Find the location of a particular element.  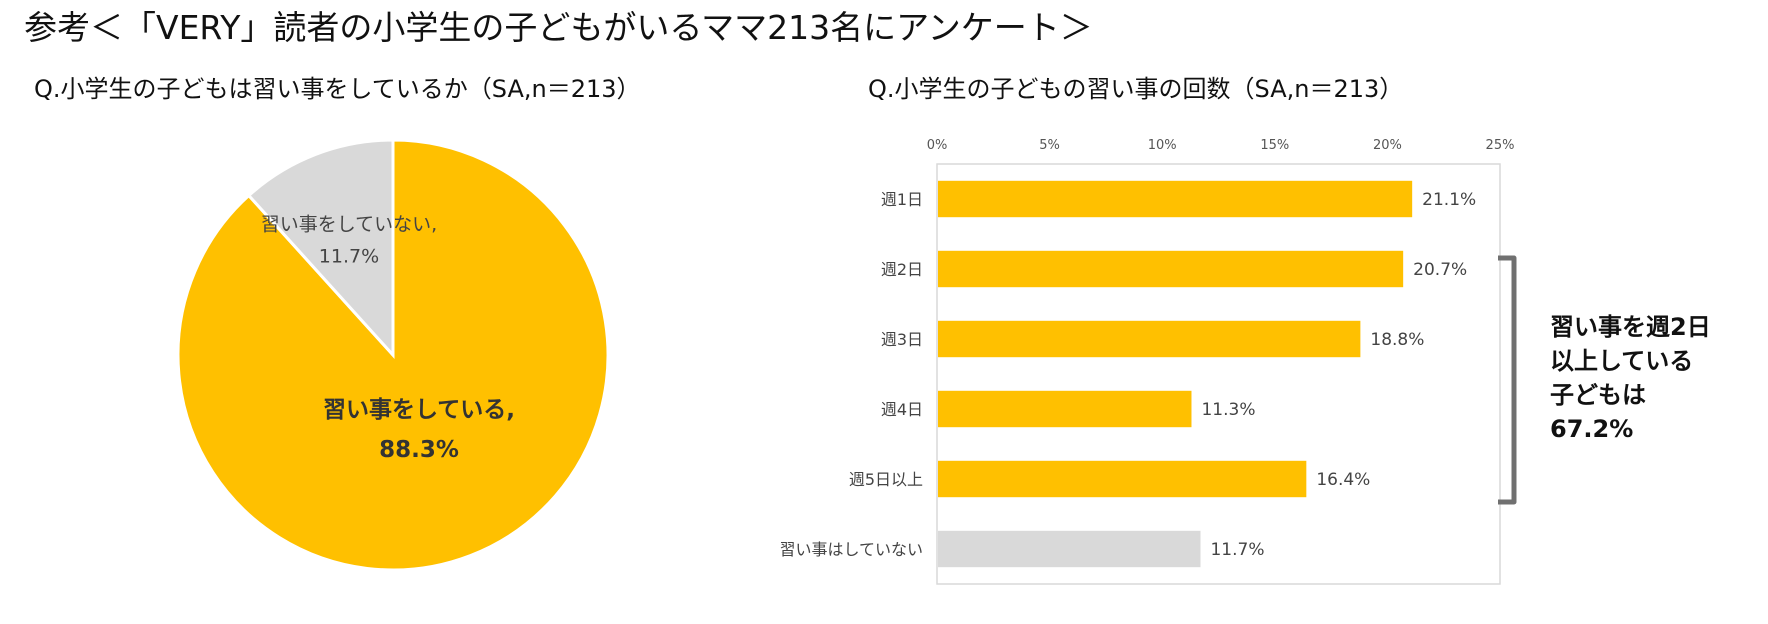

pie-slice-value: 11.7% is located at coordinates (349, 257).